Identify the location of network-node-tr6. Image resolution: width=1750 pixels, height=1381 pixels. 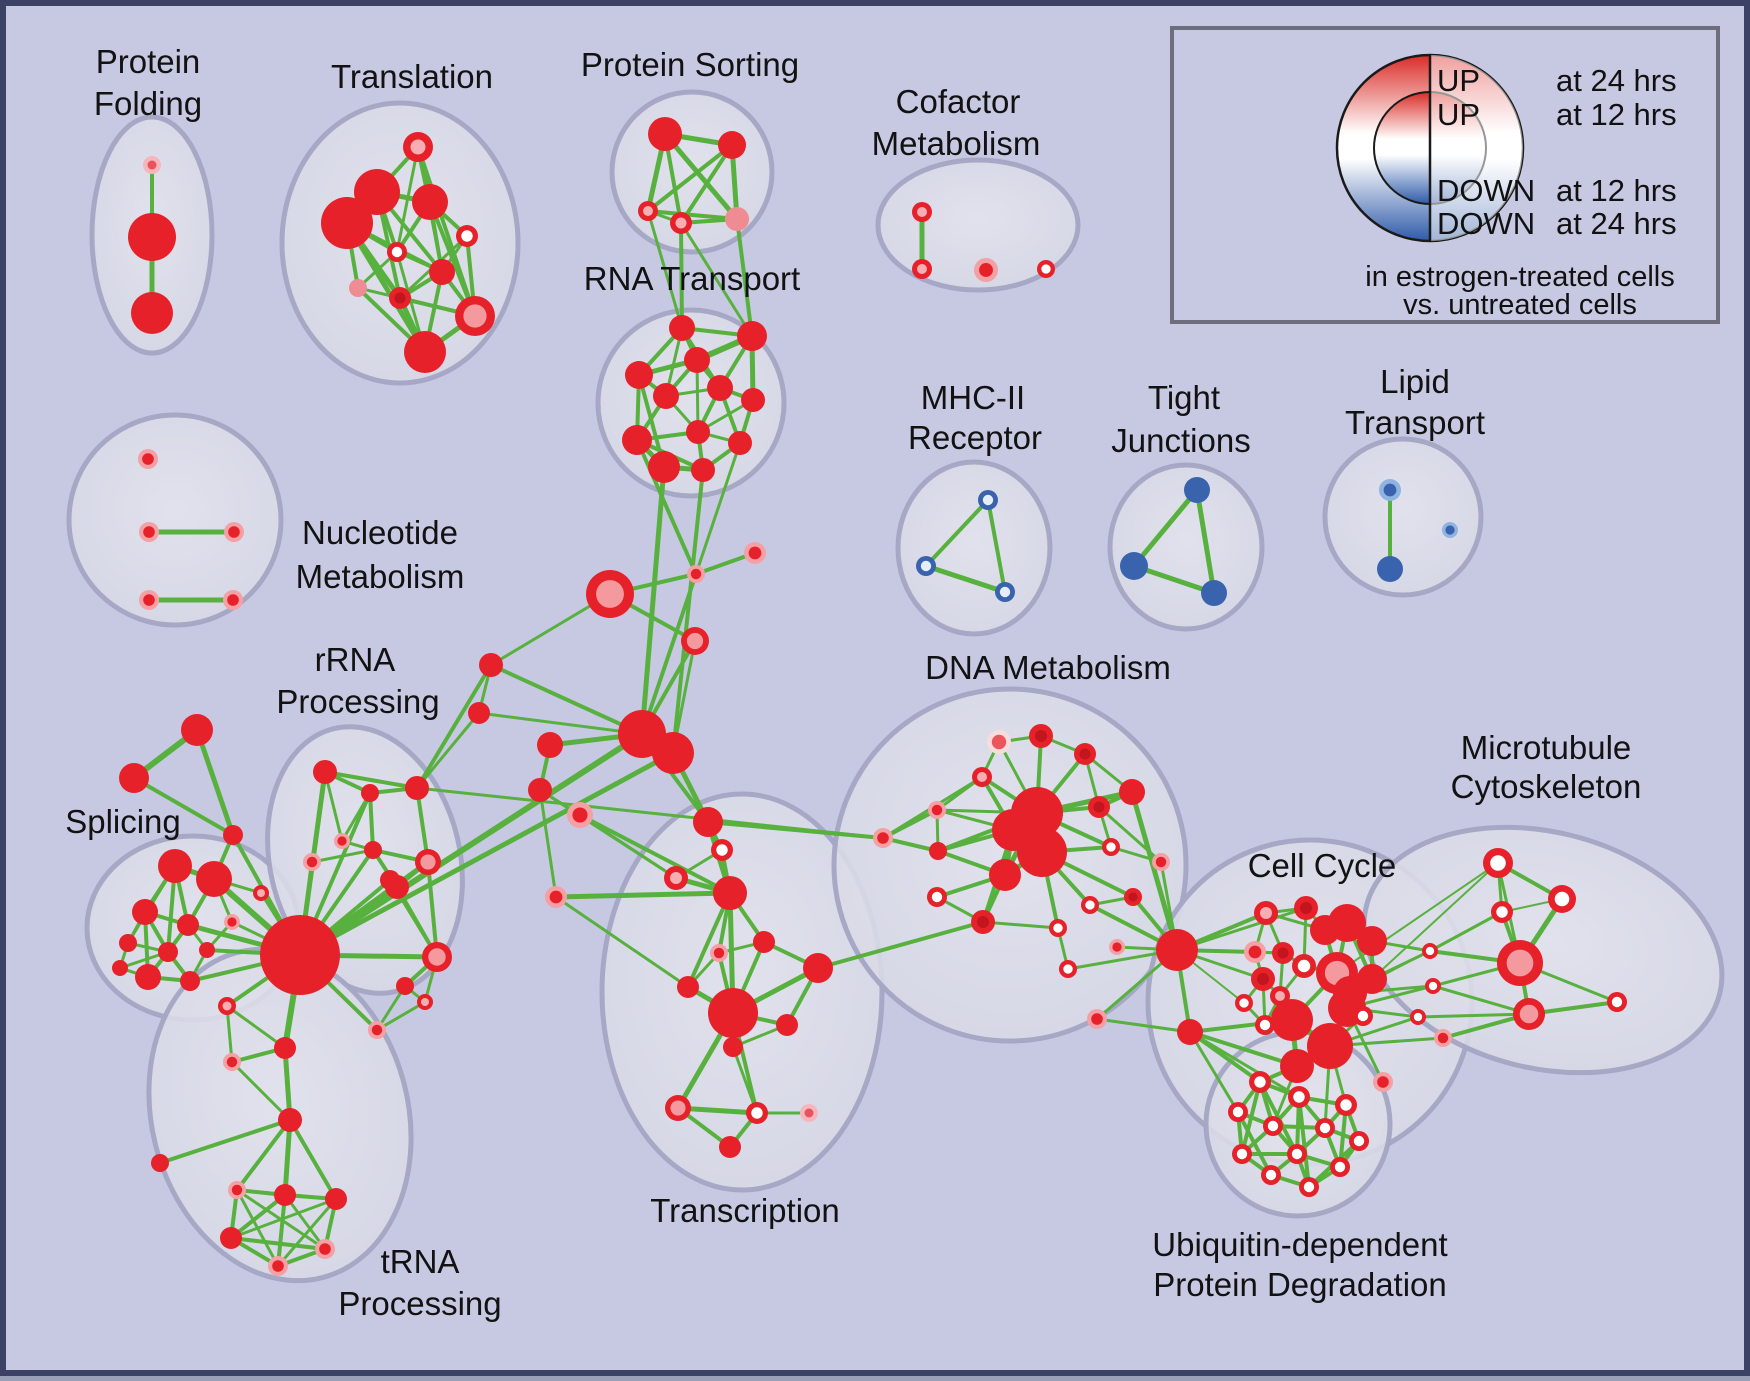
(442, 272).